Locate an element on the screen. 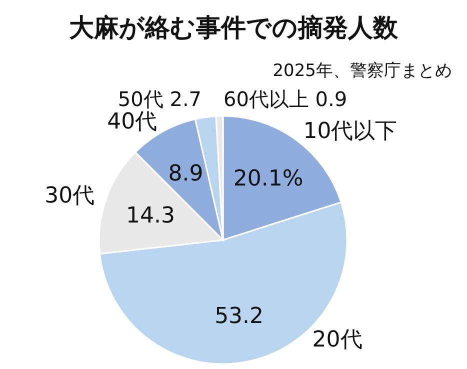 The width and height of the screenshot is (467, 369). slice-label: 60代以上 0.9 is located at coordinates (286, 99).